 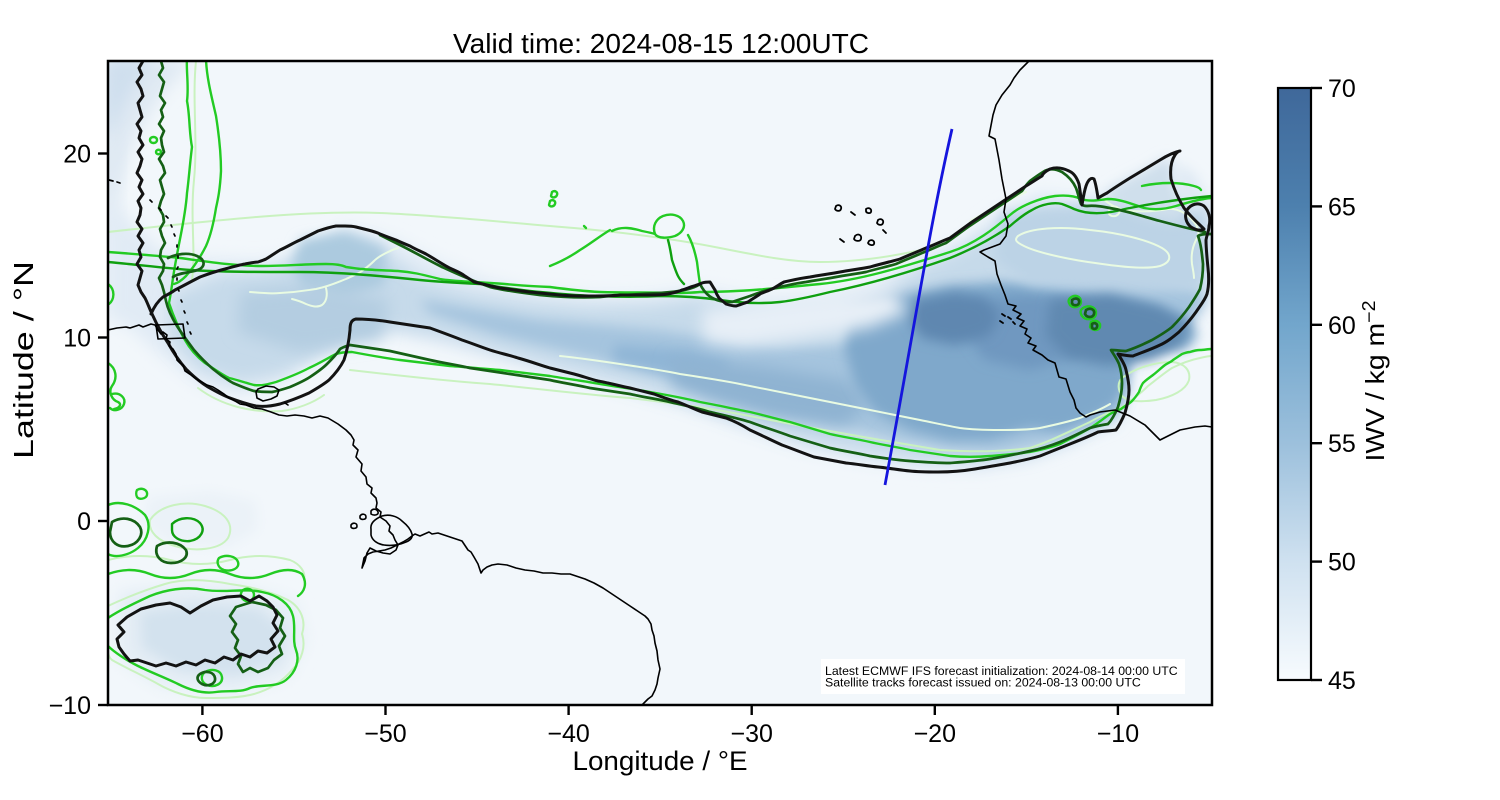 I want to click on svg-text: IWV / kg m−2, so click(x=1374, y=381).